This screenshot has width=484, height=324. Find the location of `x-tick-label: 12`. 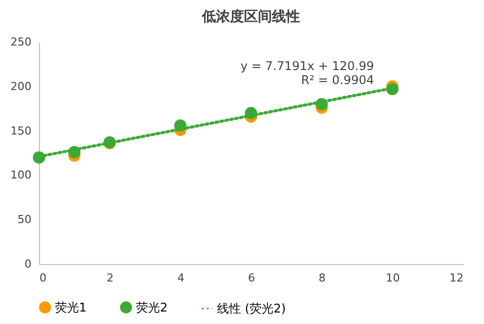

x-tick-label: 12 is located at coordinates (457, 278).